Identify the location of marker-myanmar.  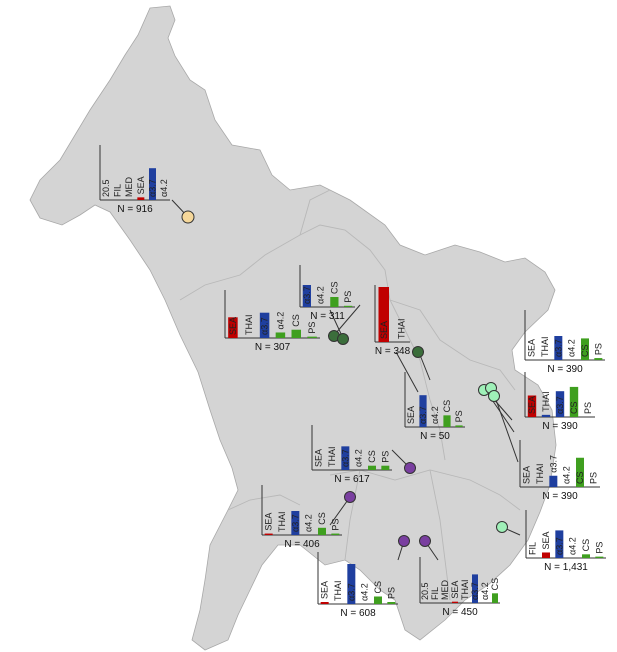
(188, 217).